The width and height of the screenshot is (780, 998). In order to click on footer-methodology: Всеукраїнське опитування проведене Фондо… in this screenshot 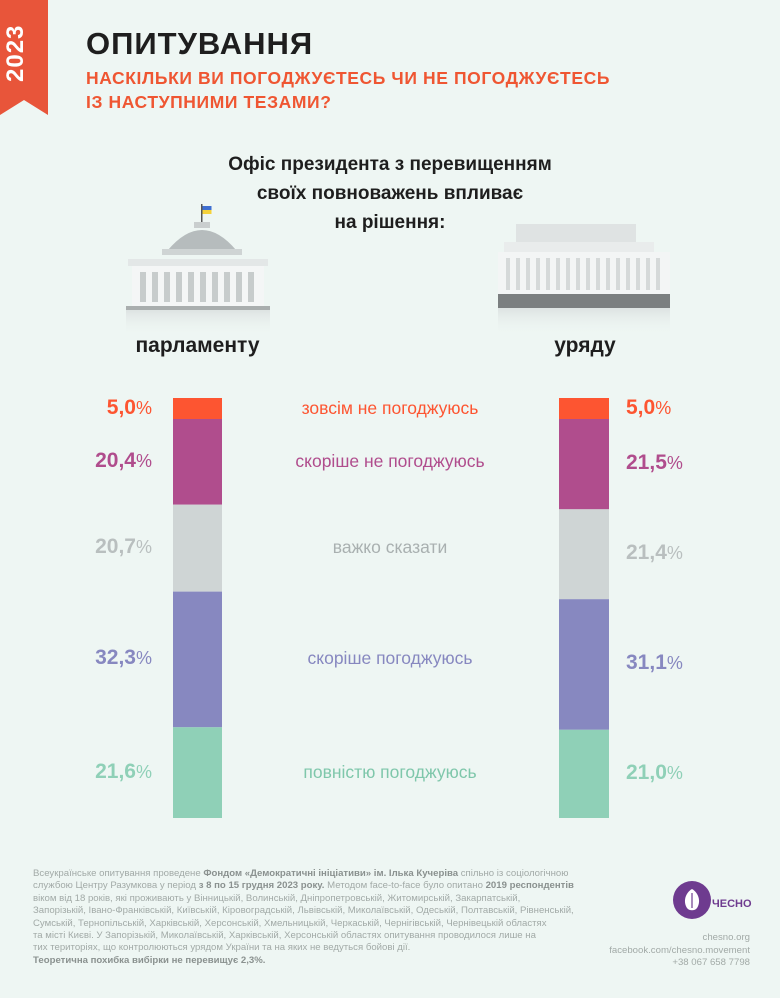, I will do `click(320, 917)`.